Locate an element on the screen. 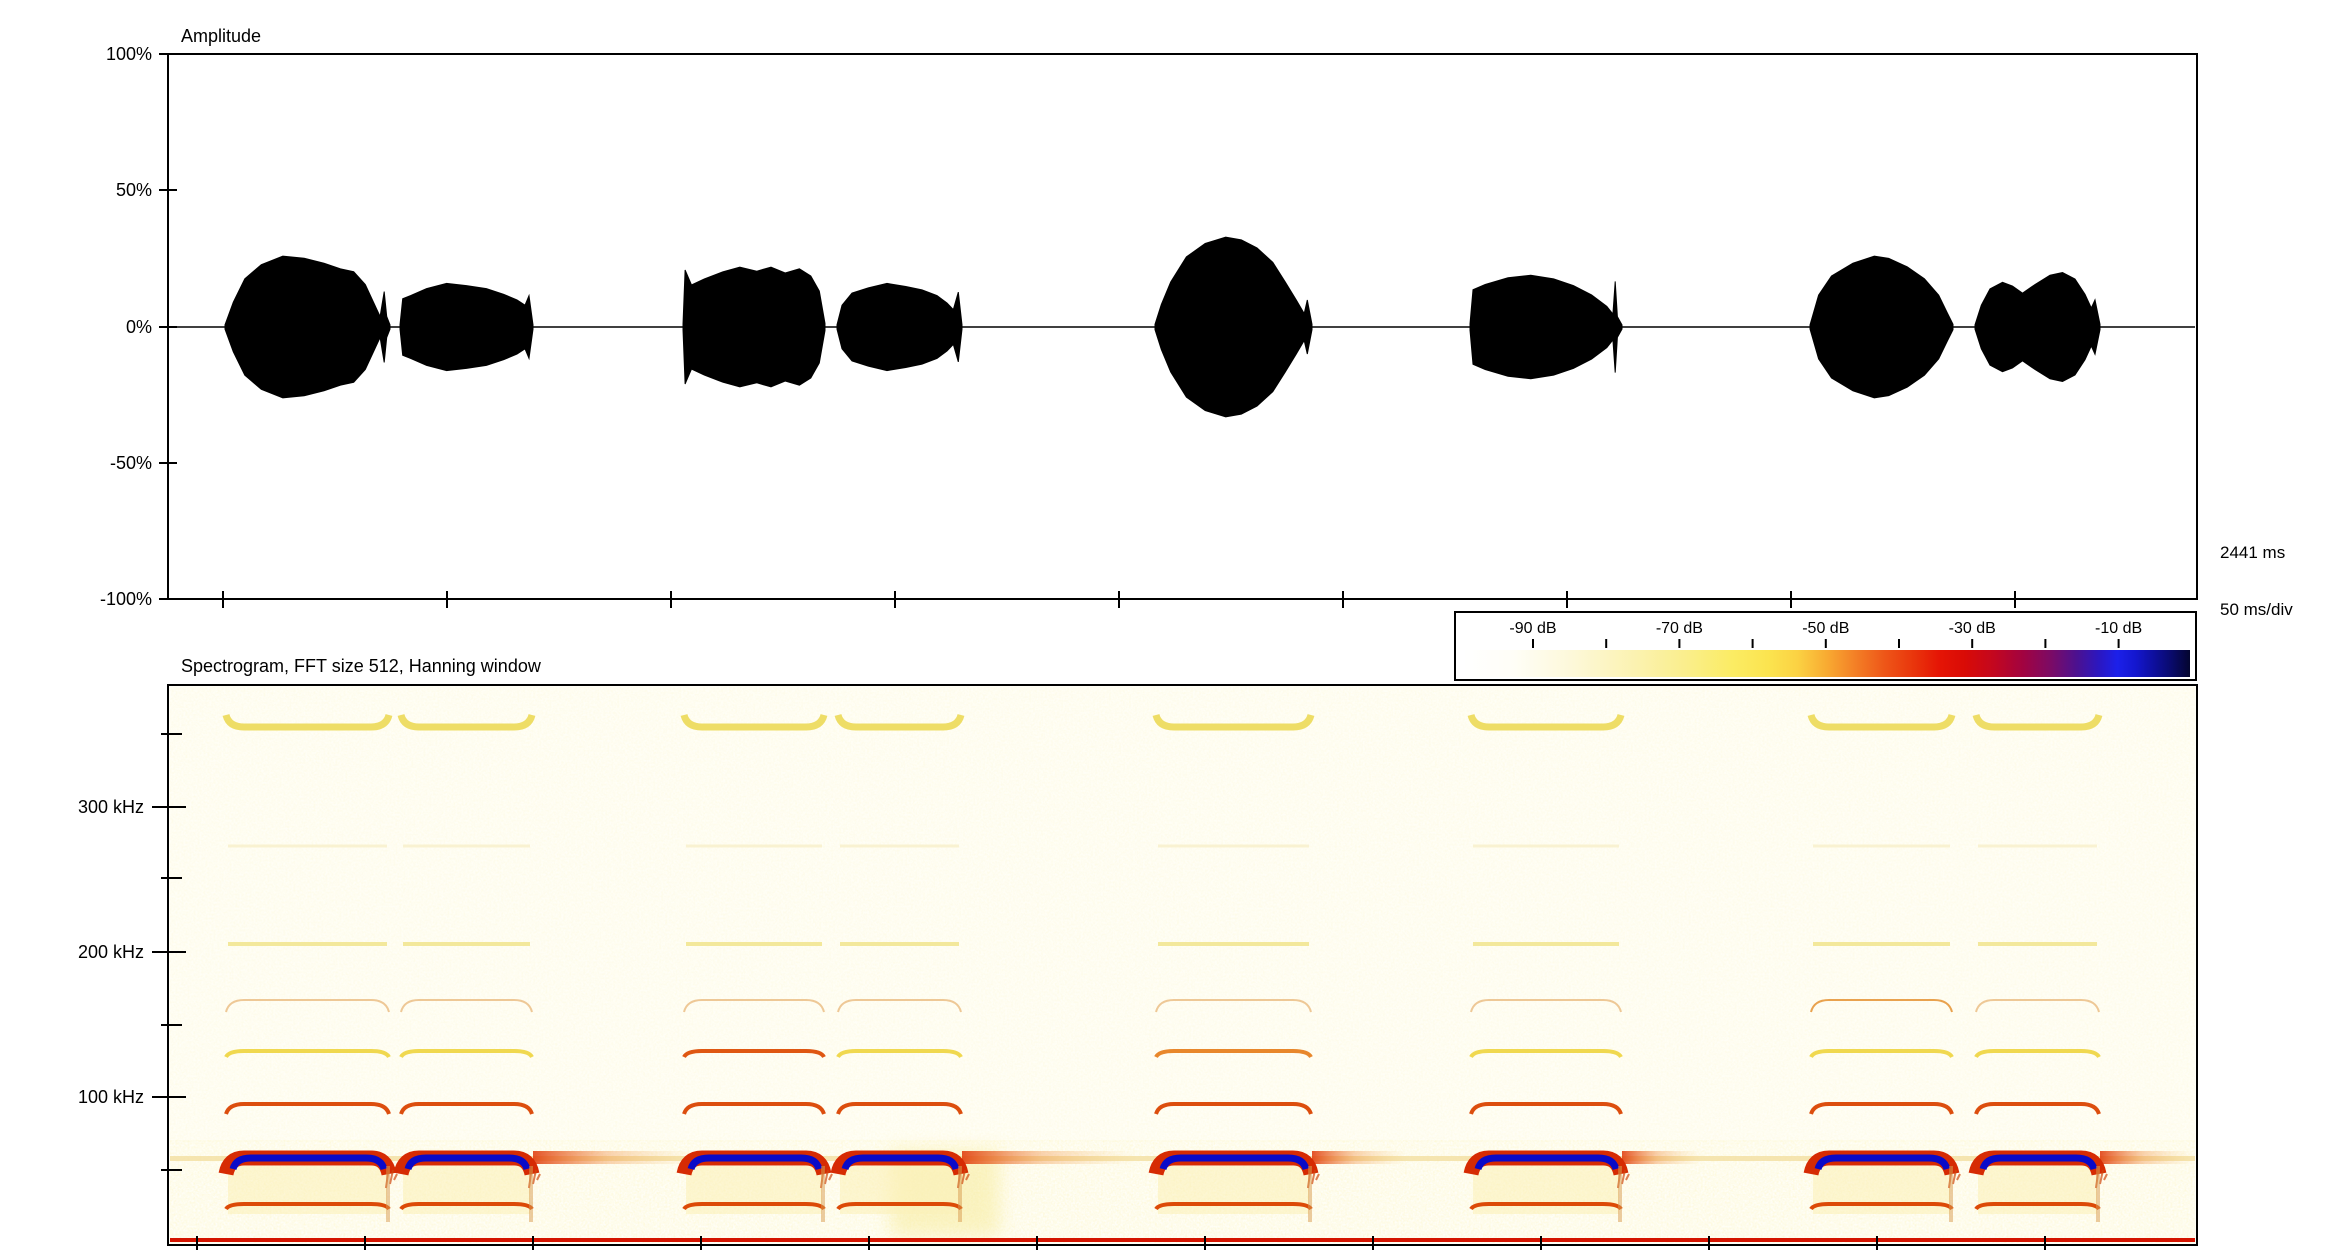 This screenshot has height=1250, width=2350. colorbar-label: -10 dB is located at coordinates (2118, 628).